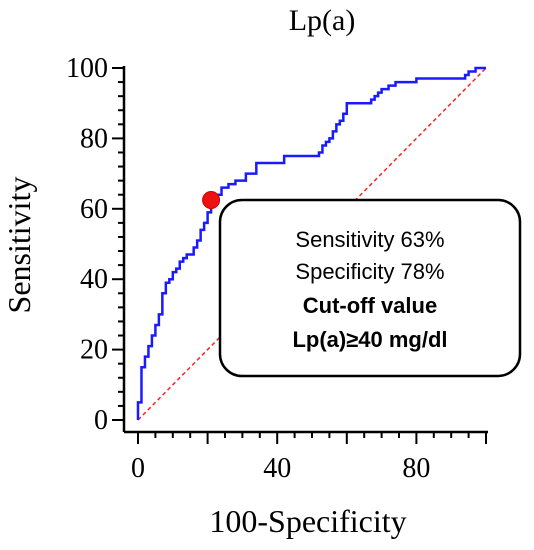 The image size is (534, 550). I want to click on y-tick-label: 100, so click(87, 68).